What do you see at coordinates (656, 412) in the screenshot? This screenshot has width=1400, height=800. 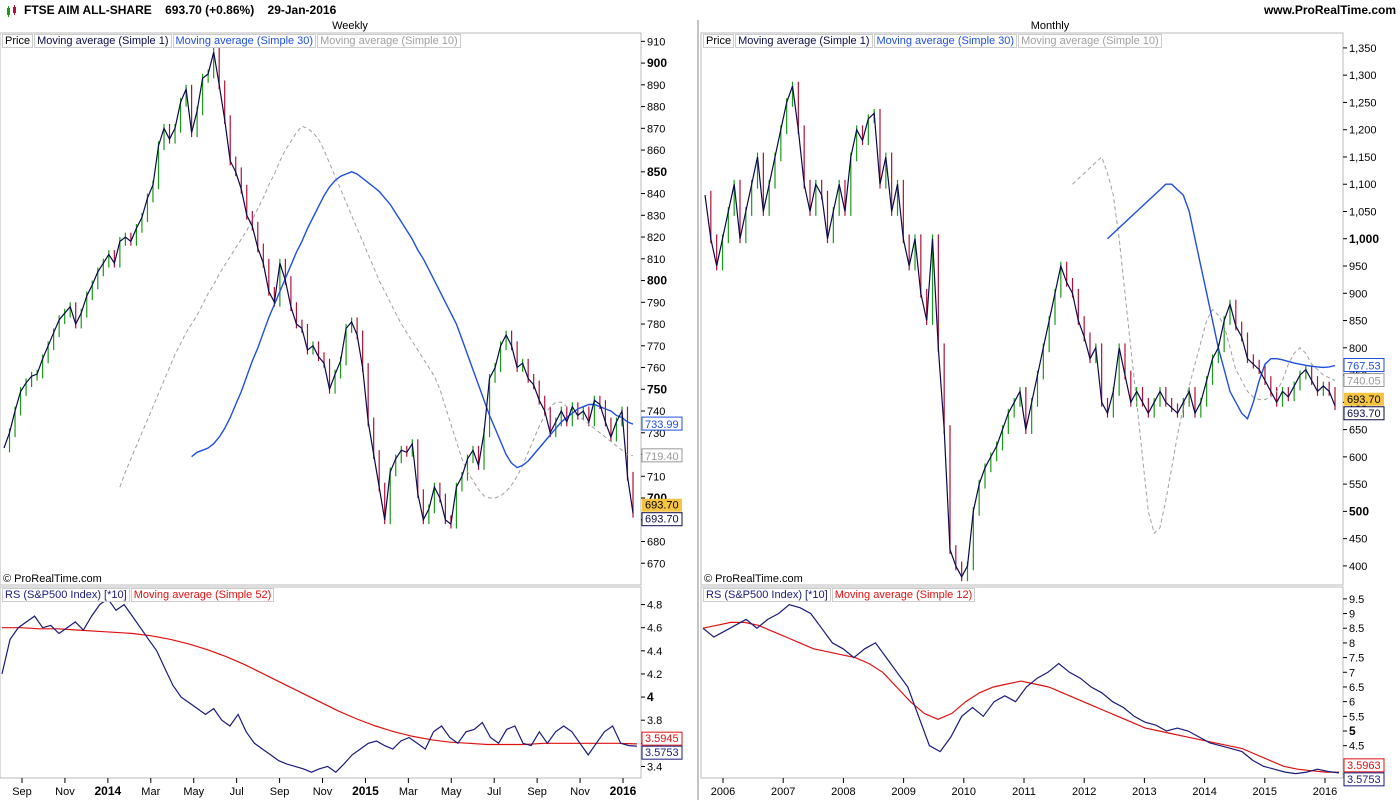 I see `weekly-y-tick-label: 740` at bounding box center [656, 412].